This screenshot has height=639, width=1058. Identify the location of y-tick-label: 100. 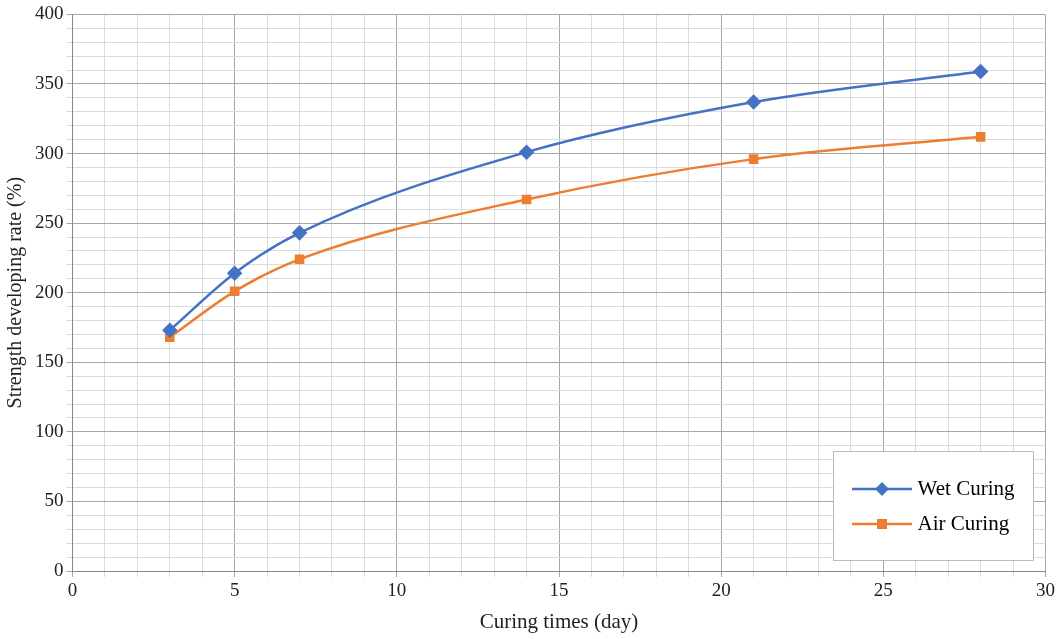
(49, 430).